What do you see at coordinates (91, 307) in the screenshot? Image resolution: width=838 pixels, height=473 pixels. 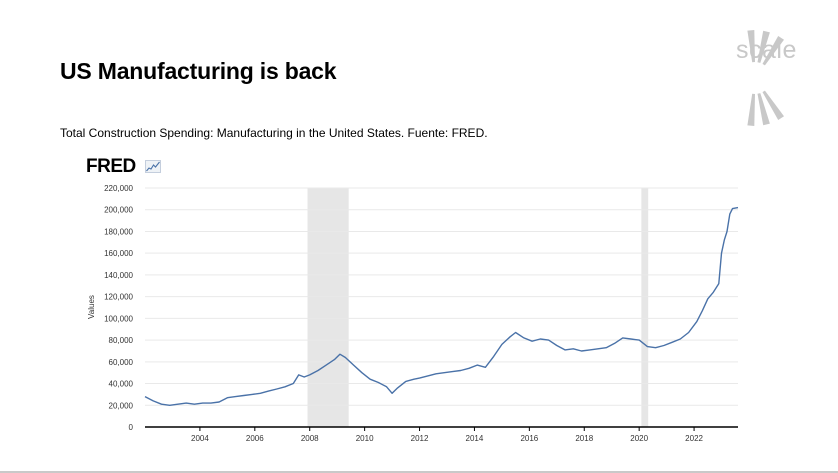 I see `y-axis-label: Values` at bounding box center [91, 307].